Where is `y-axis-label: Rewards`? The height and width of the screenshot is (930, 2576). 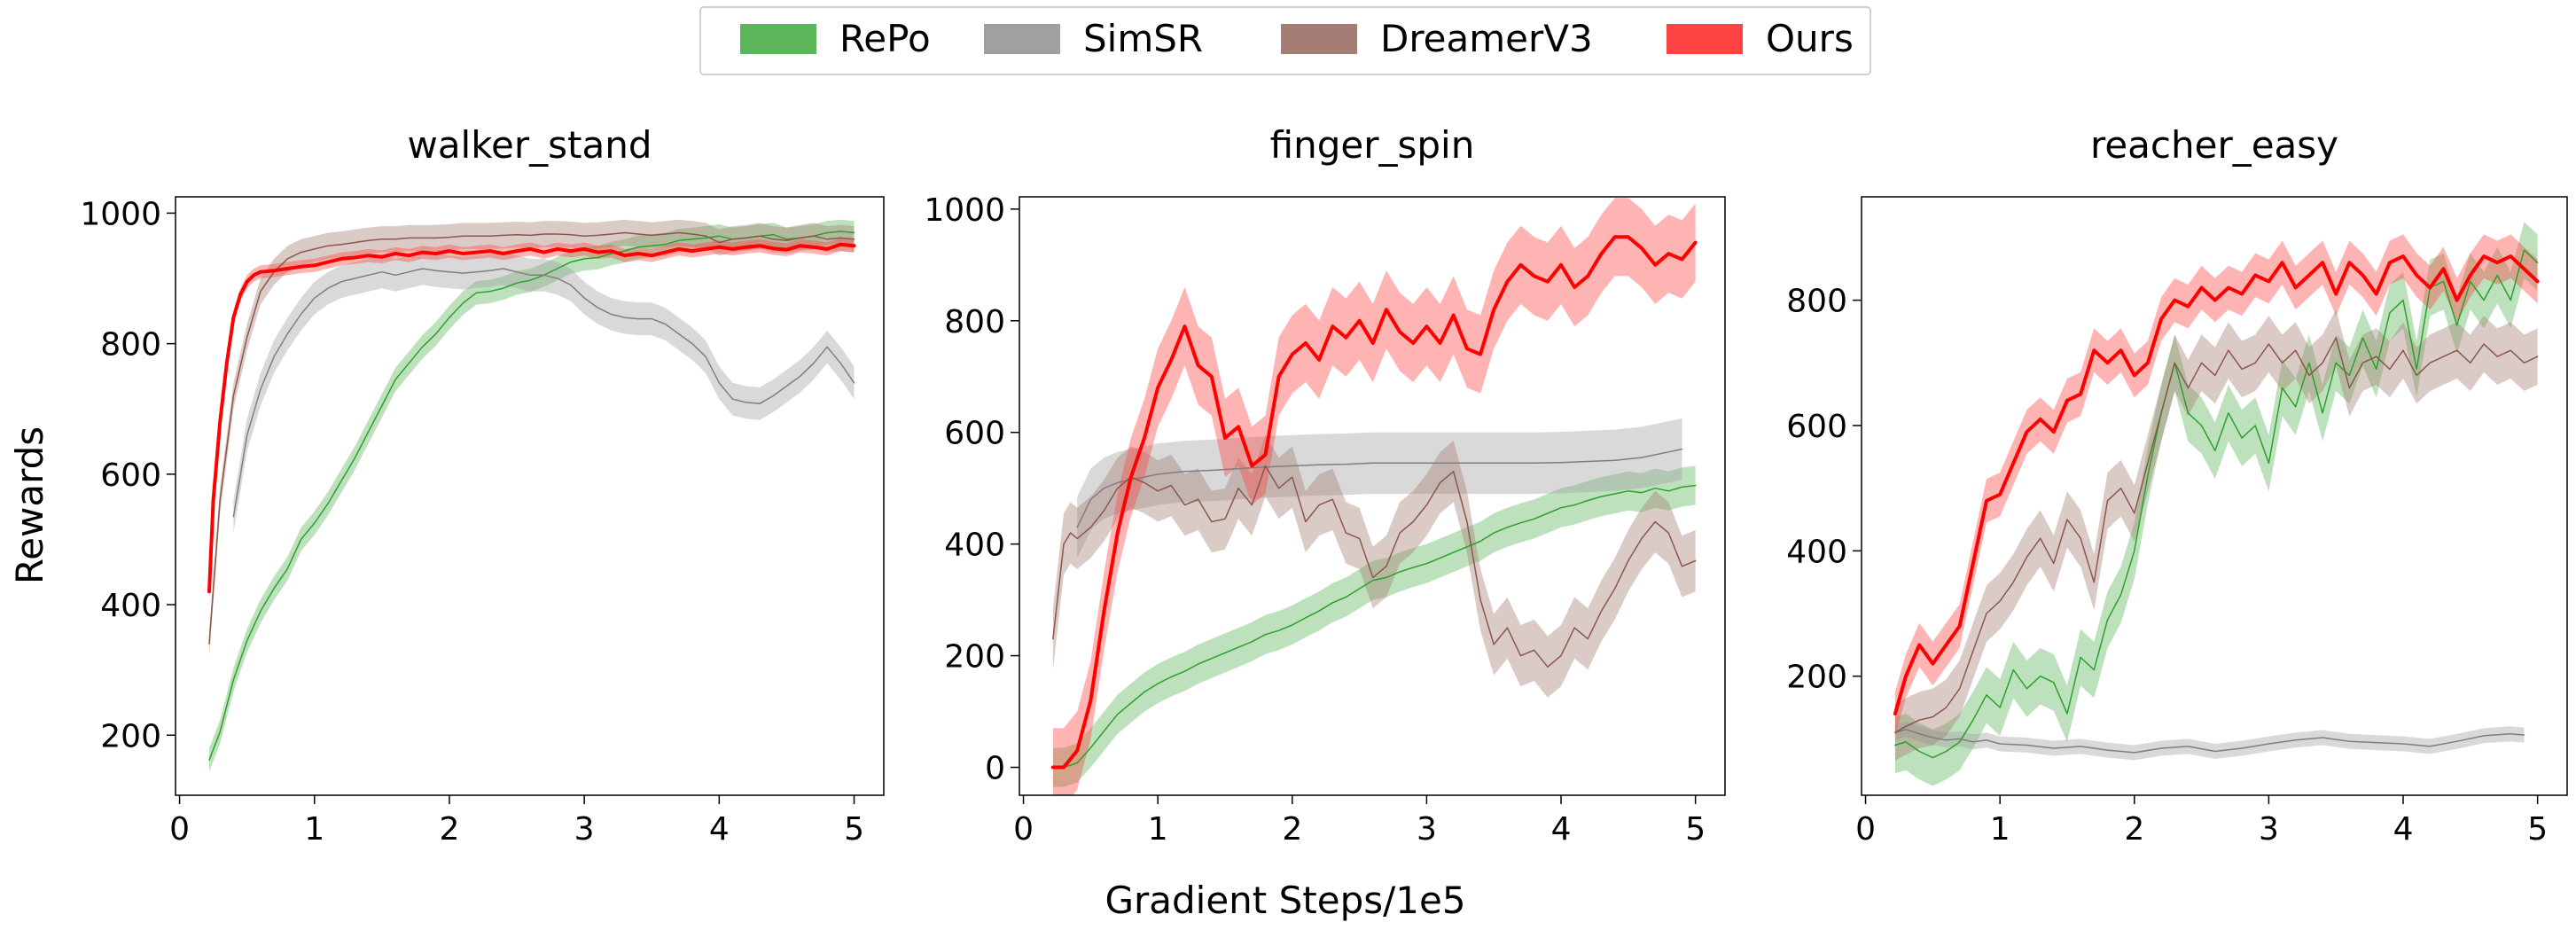
y-axis-label: Rewards is located at coordinates (29, 505).